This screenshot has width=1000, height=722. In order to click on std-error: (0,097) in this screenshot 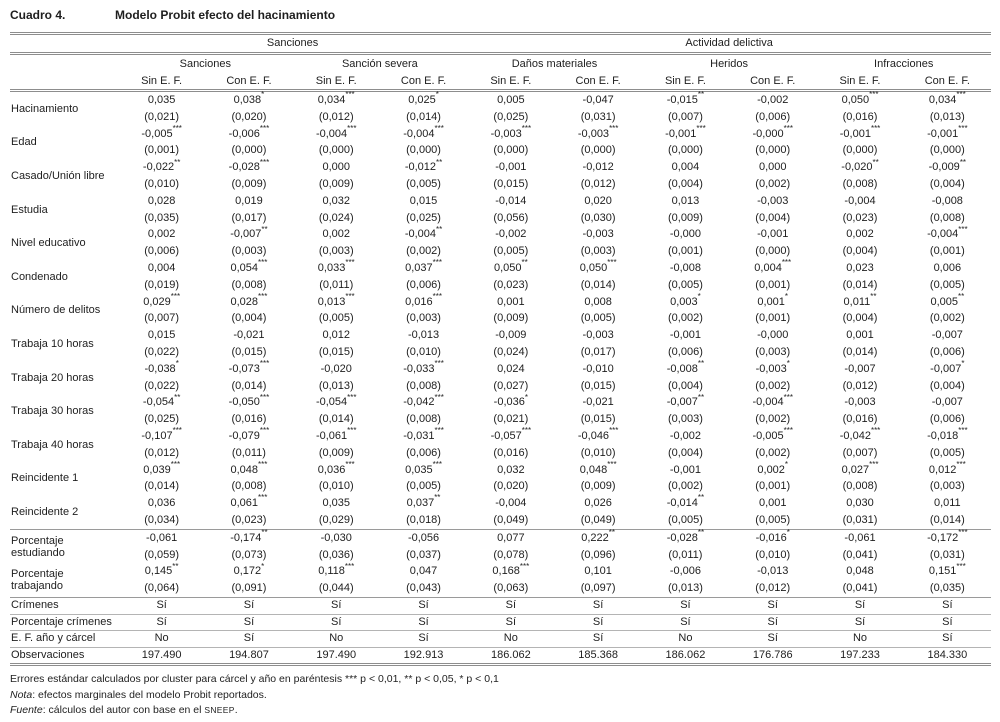, I will do `click(598, 588)`.